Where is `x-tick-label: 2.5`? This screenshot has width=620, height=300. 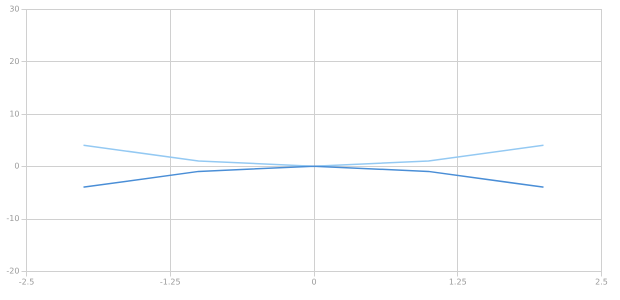 x-tick-label: 2.5 is located at coordinates (601, 282).